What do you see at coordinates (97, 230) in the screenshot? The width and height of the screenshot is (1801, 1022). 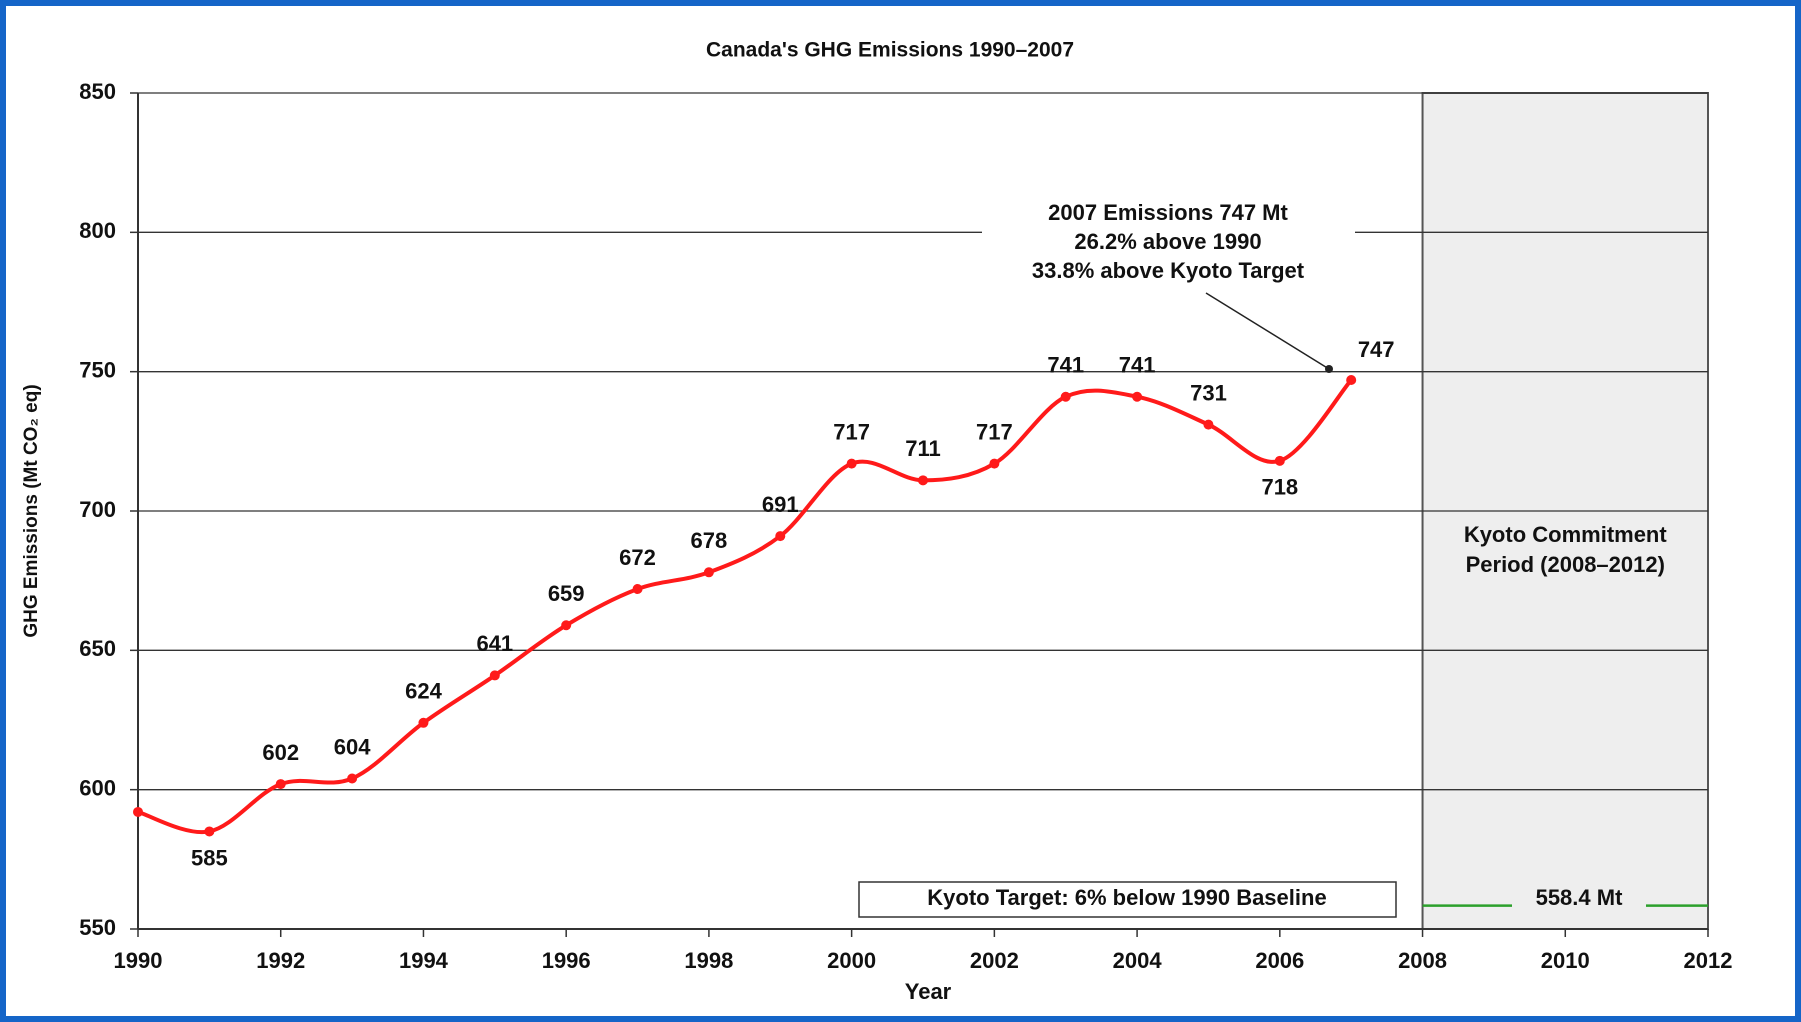 I see `y-tick-label: 800` at bounding box center [97, 230].